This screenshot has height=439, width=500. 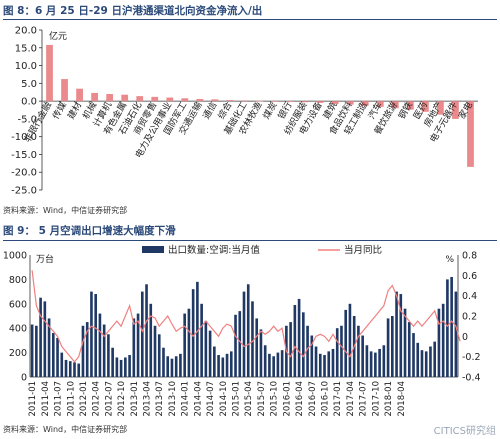 I want to click on x-tick-label: 2015-10, so click(x=275, y=399).